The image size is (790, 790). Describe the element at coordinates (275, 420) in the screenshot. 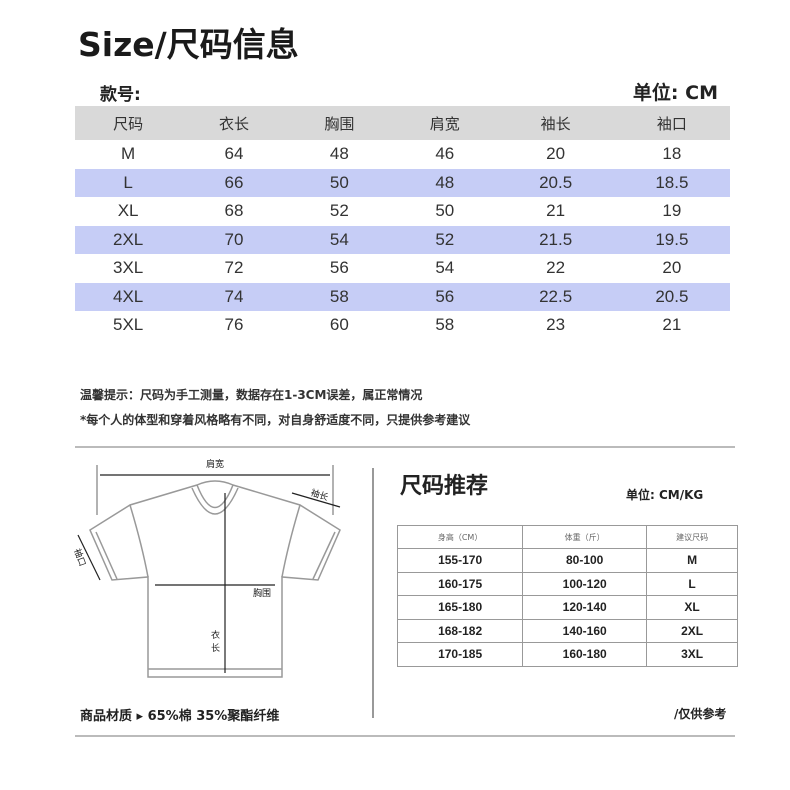

I see `fit-note: *每个人的体型和穿着风格略有不同，对自身舒适度不同，只提供参考建议` at that location.